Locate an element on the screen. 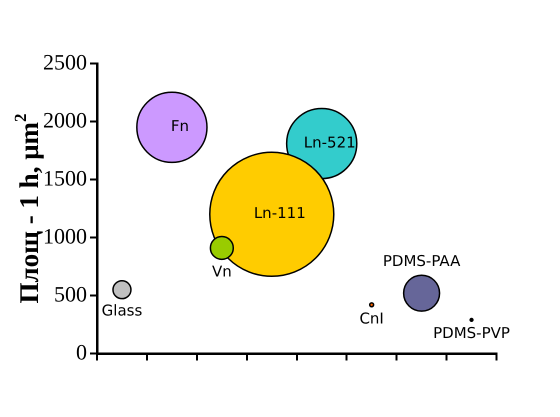  series-label: Ln-521 is located at coordinates (330, 142).